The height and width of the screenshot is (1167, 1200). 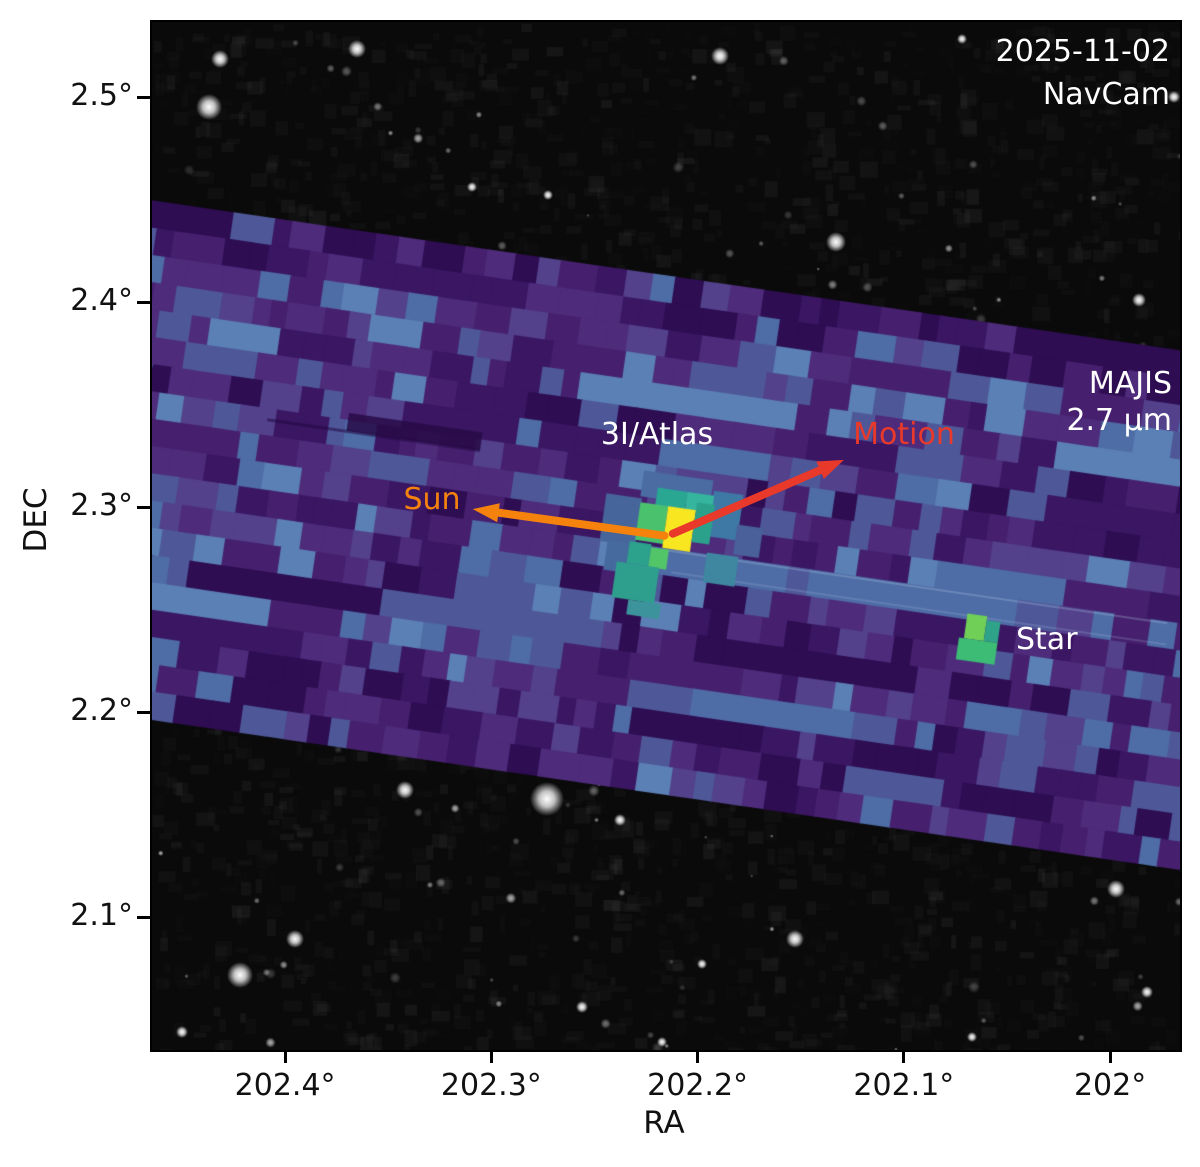 I want to click on y-tick-label: 2.1°, so click(x=101, y=916).